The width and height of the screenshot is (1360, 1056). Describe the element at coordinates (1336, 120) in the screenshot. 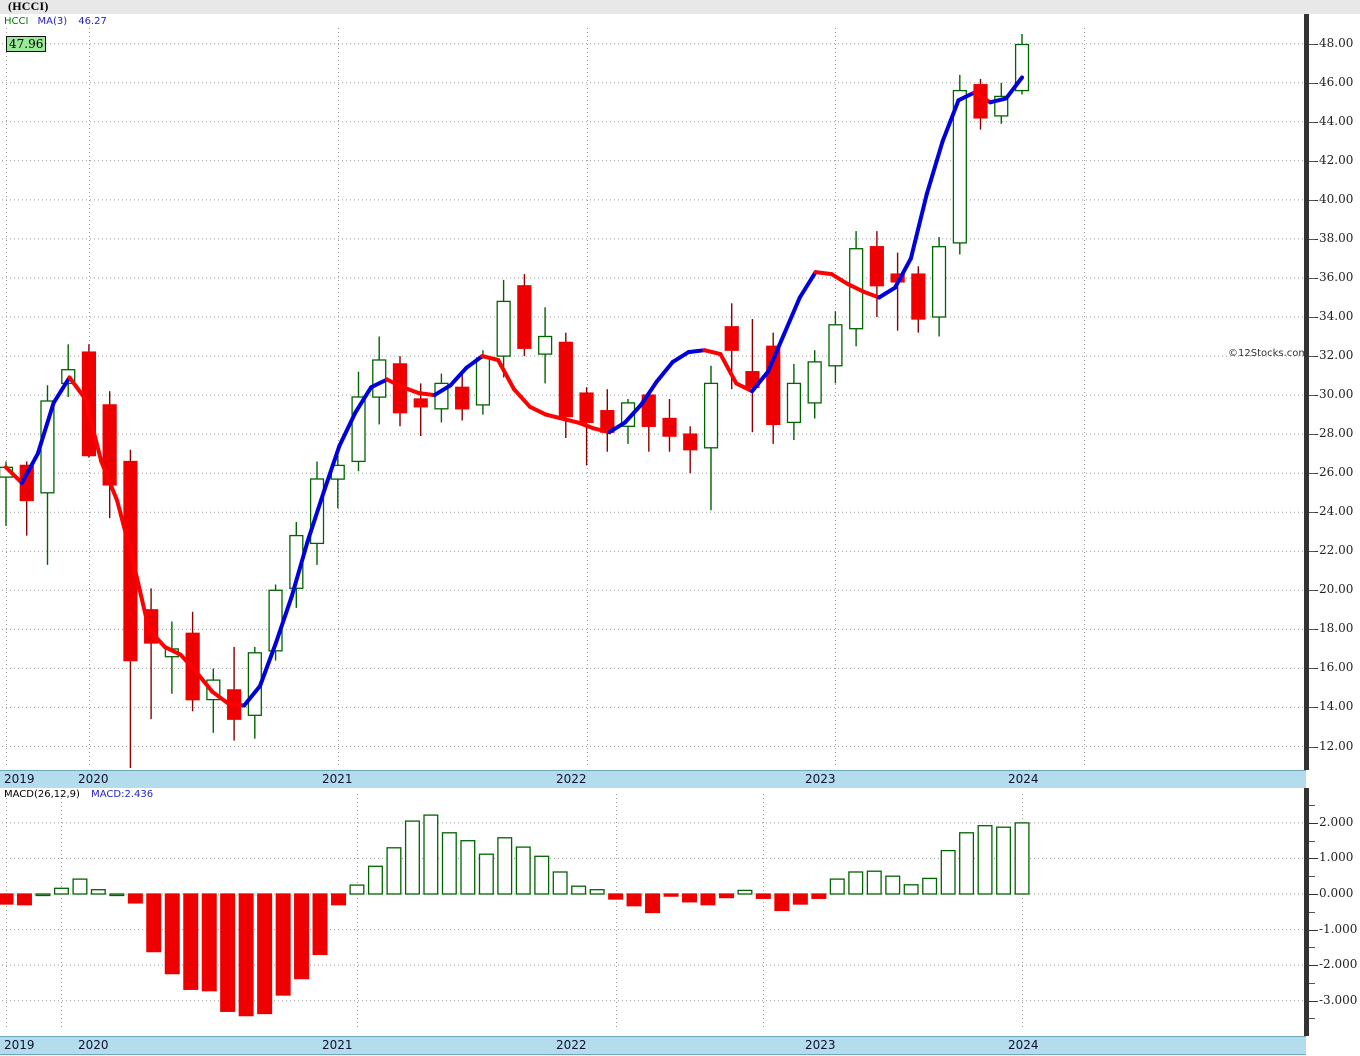

I see `price-axis-label: 44.00` at that location.